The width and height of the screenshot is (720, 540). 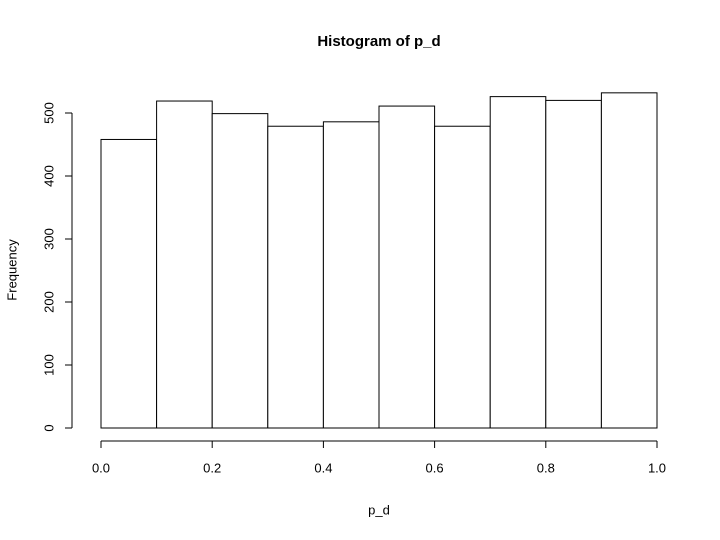 What do you see at coordinates (48, 239) in the screenshot?
I see `y-tick-label: 300` at bounding box center [48, 239].